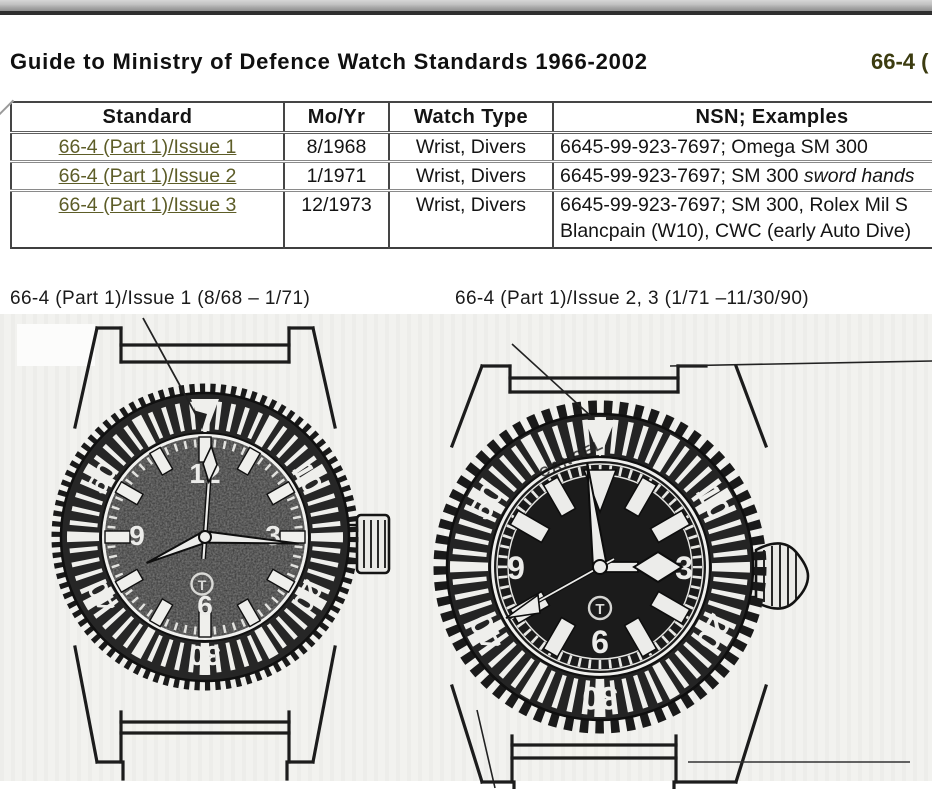  What do you see at coordinates (336, 117) in the screenshot?
I see `col-header-moyr: Mo/Yr` at bounding box center [336, 117].